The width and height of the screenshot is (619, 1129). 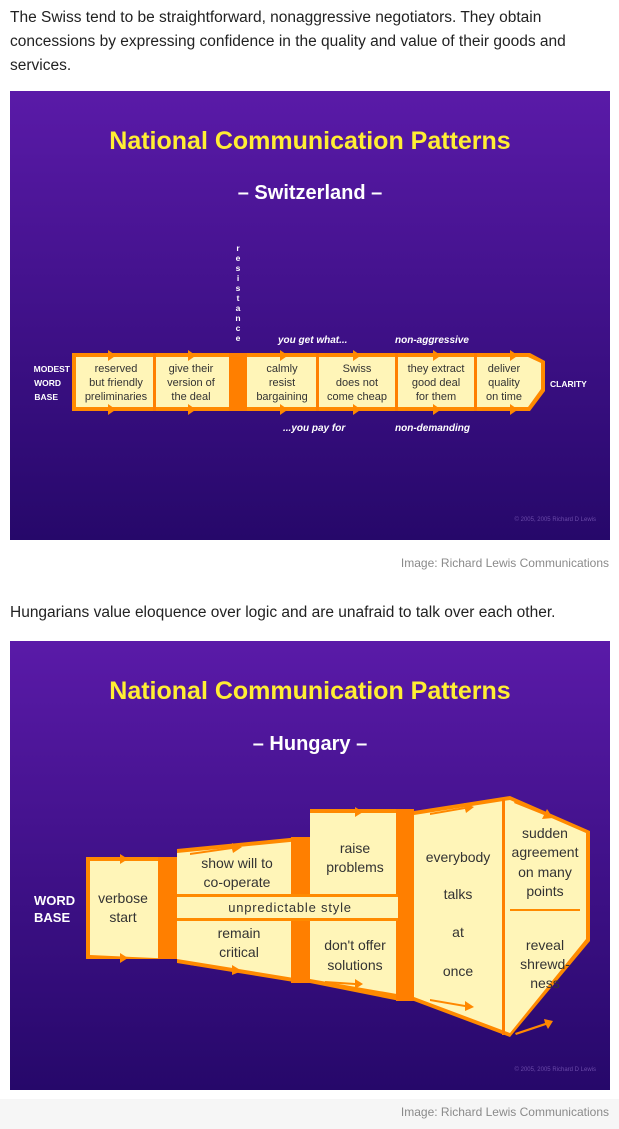 What do you see at coordinates (309, 1114) in the screenshot?
I see `bottom-fade` at bounding box center [309, 1114].